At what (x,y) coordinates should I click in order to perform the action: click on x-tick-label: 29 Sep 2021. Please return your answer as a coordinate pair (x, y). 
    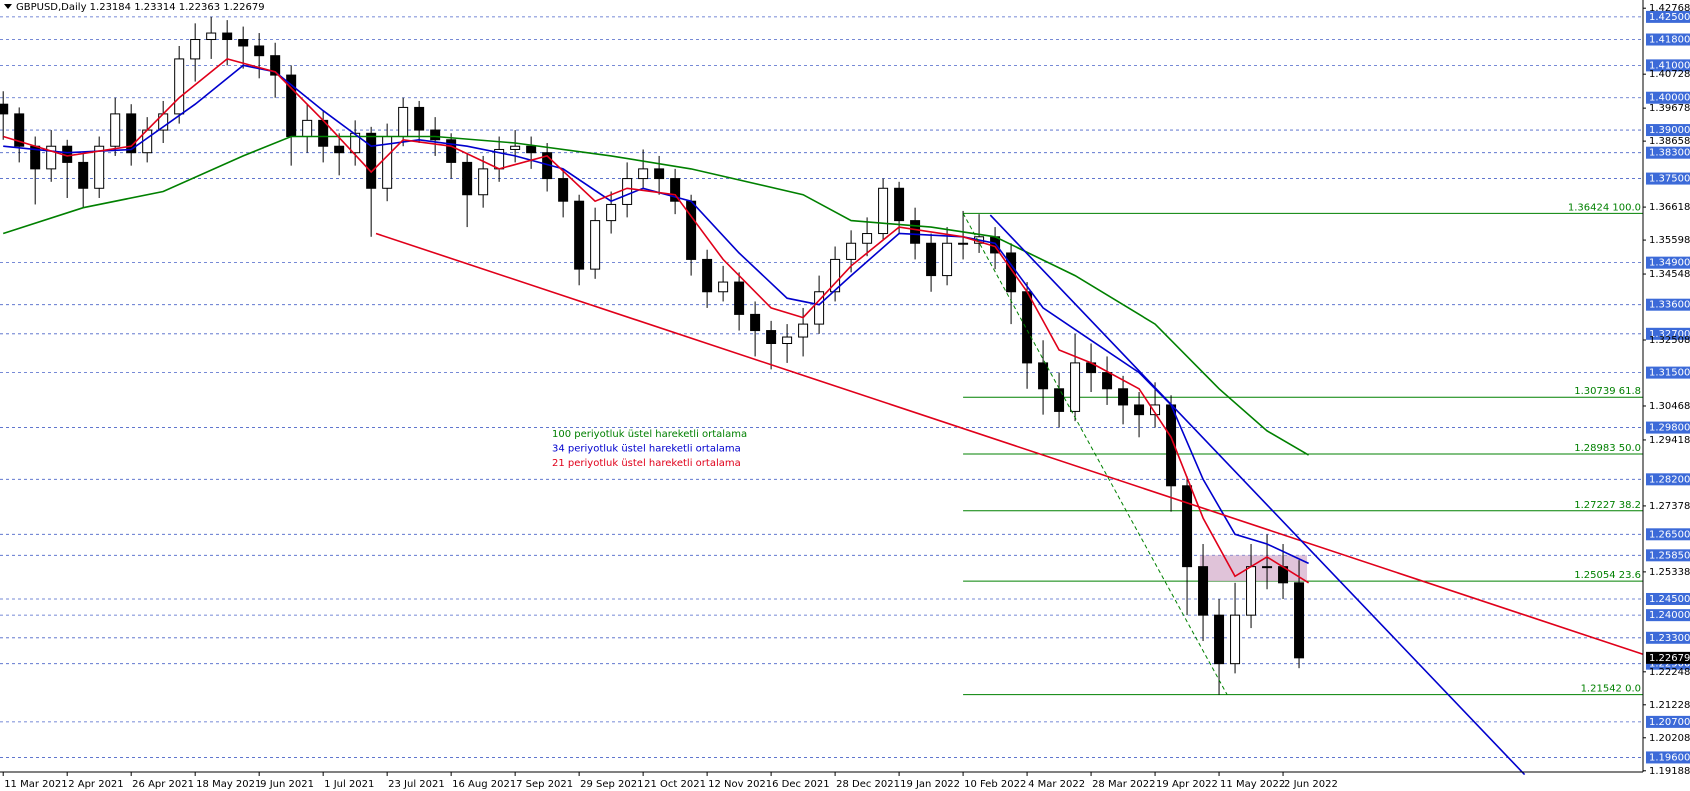
    Looking at the image, I should click on (611, 784).